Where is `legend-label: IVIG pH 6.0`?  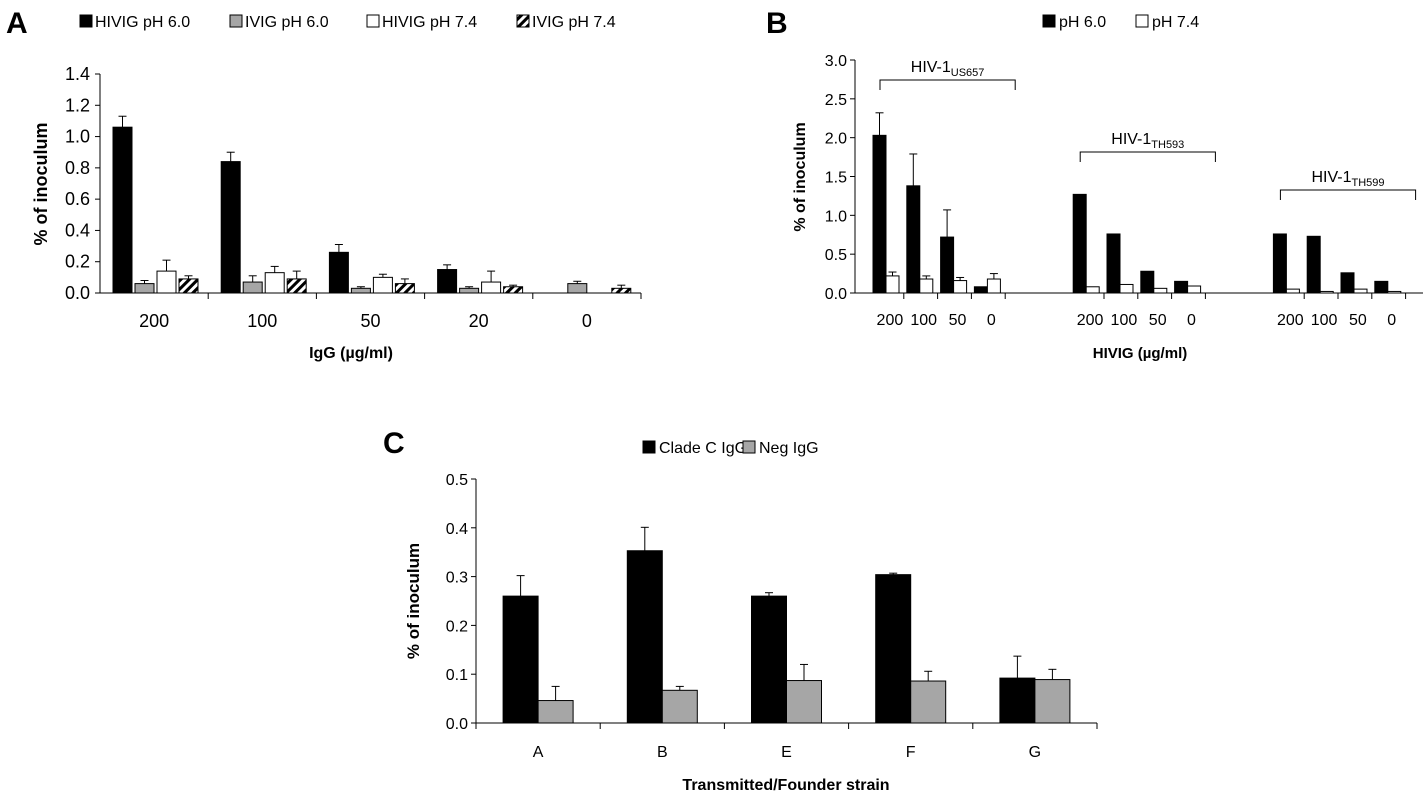
legend-label: IVIG pH 6.0 is located at coordinates (287, 22).